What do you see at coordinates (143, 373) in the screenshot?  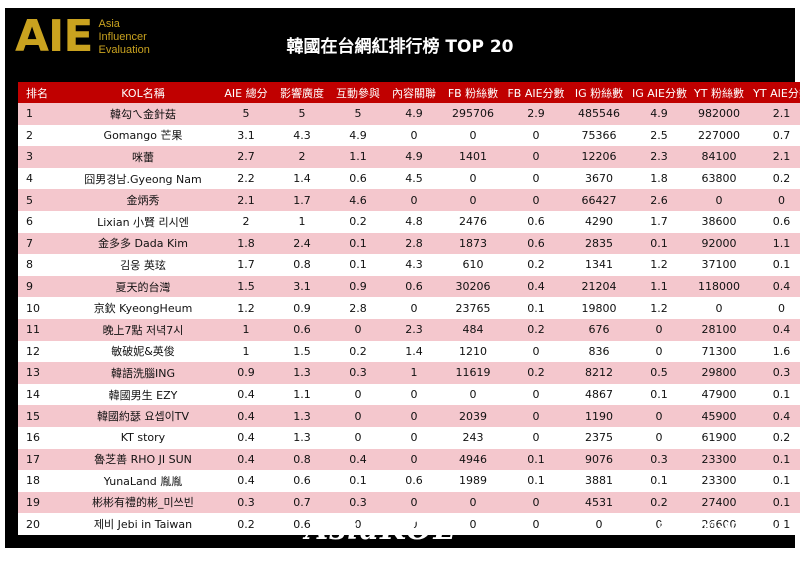 I see `kol-name-cell: 韓語洗腦ING` at bounding box center [143, 373].